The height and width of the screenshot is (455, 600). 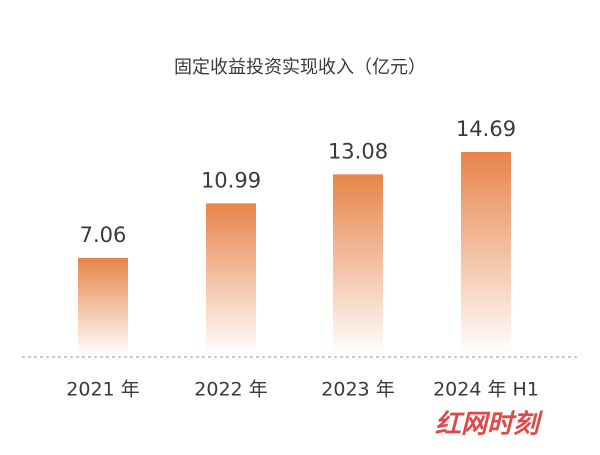 I want to click on x-tick-label: 2021 年, so click(x=102, y=390).